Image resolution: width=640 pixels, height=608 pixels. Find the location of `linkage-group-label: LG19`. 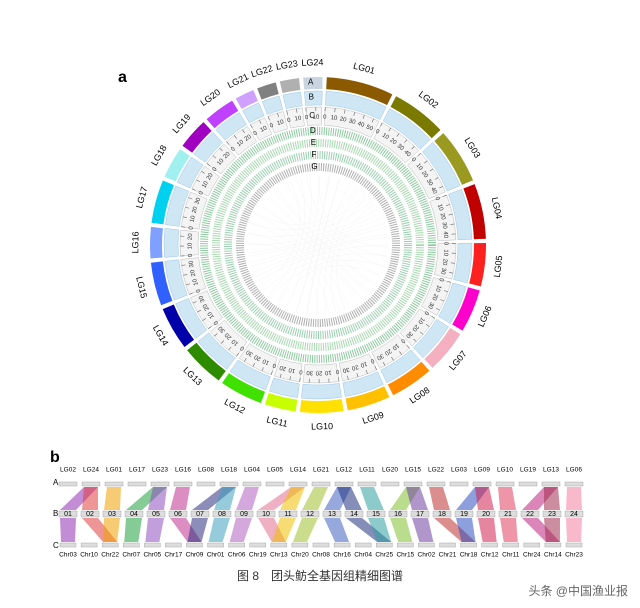

linkage-group-label: LG19 is located at coordinates (181, 123).